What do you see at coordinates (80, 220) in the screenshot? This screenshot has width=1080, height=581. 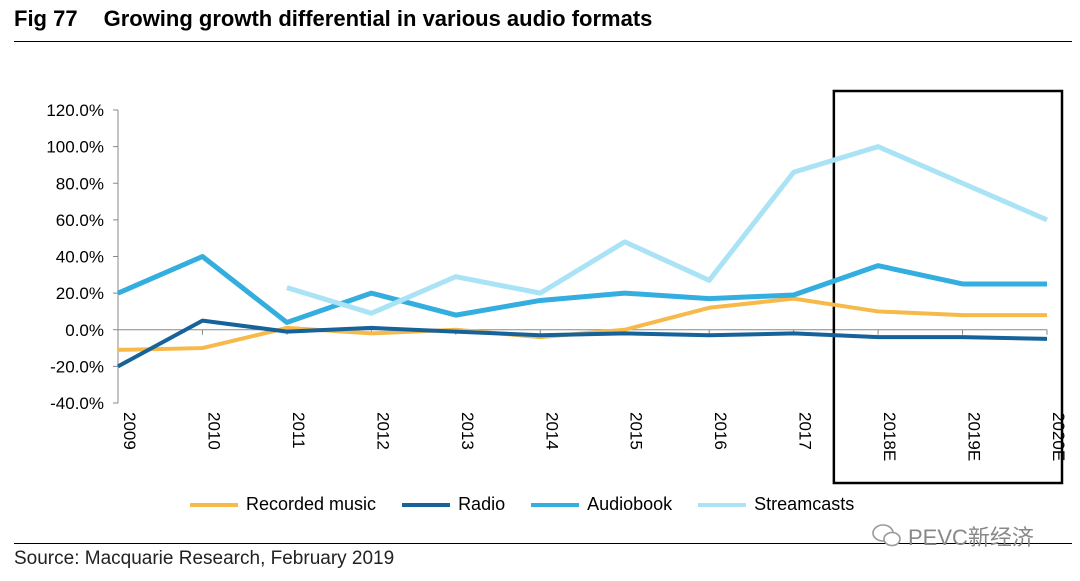 I see `y-tick-label: 60.0%` at bounding box center [80, 220].